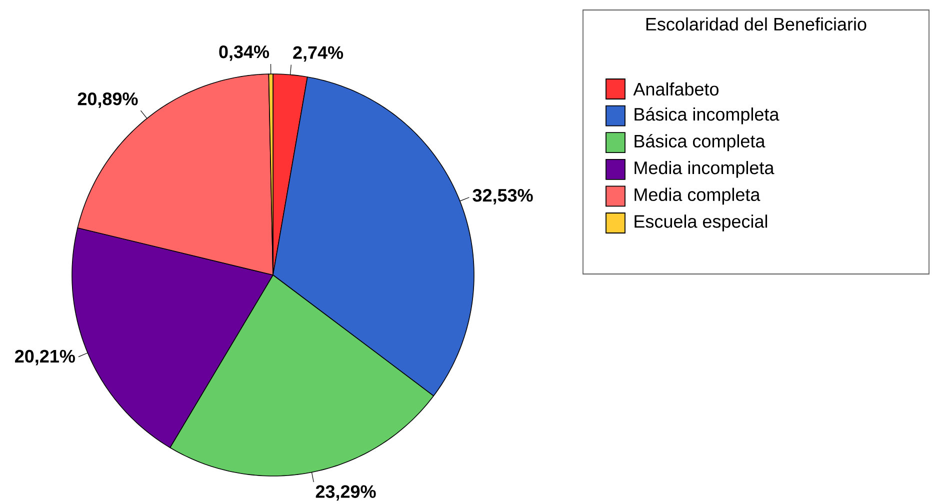 The image size is (932, 504). Describe the element at coordinates (318, 54) in the screenshot. I see `data-label: 2,74%` at that location.